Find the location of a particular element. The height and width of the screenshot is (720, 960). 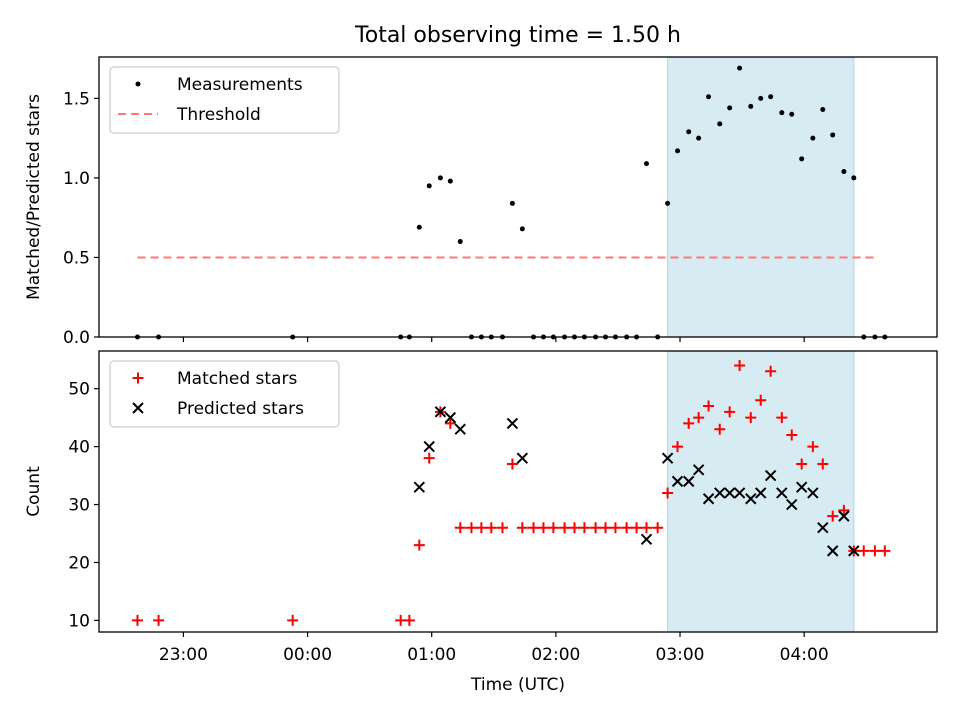

x-axis-label: Time (UTC) is located at coordinates (517, 685).